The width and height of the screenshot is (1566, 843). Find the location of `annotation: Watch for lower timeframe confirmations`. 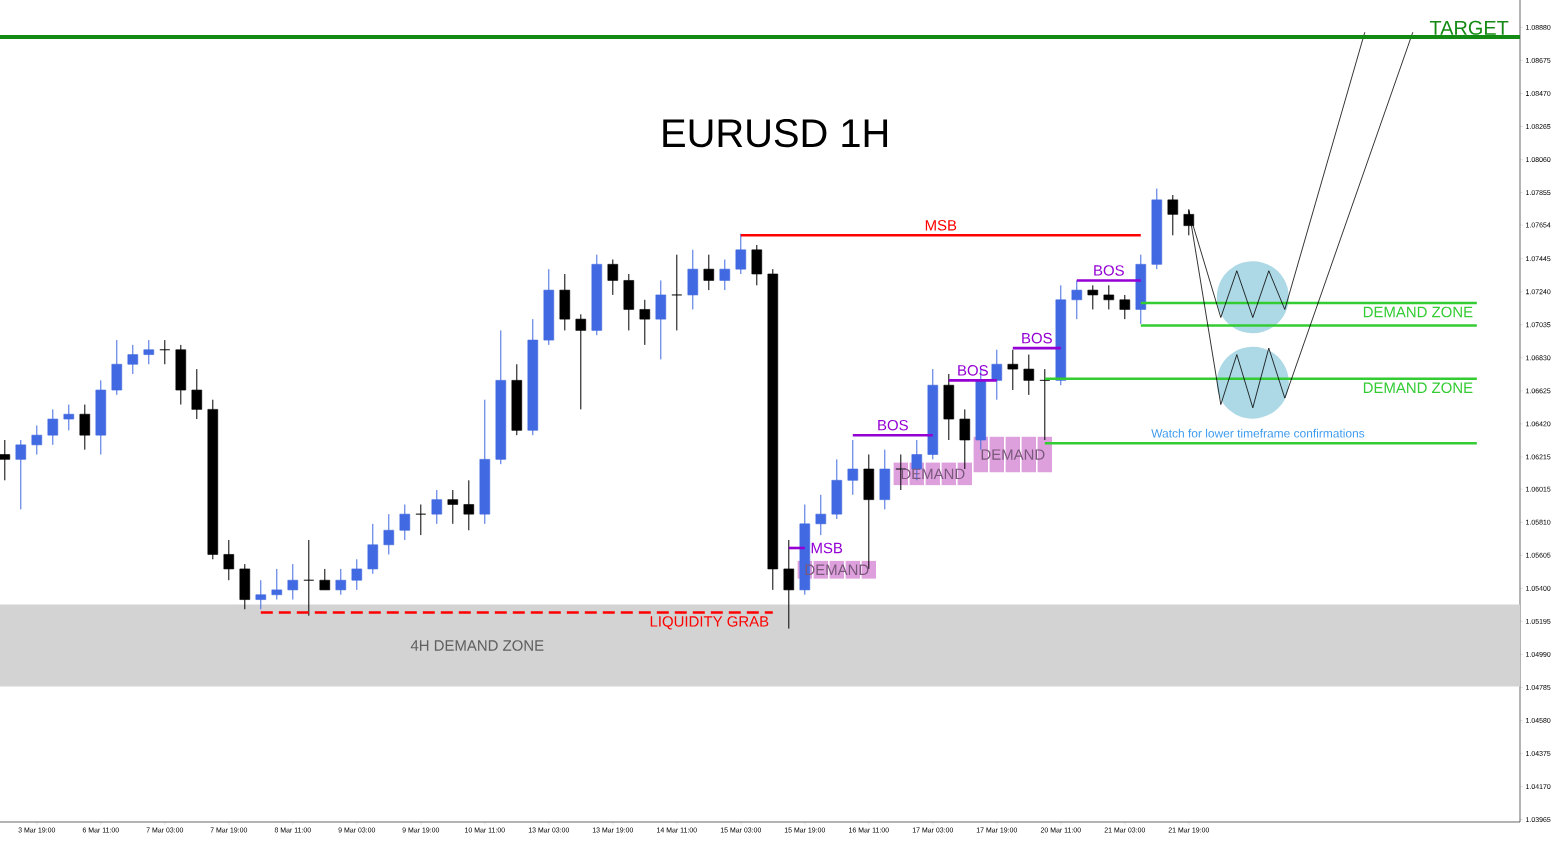

annotation: Watch for lower timeframe confirmations is located at coordinates (1258, 433).